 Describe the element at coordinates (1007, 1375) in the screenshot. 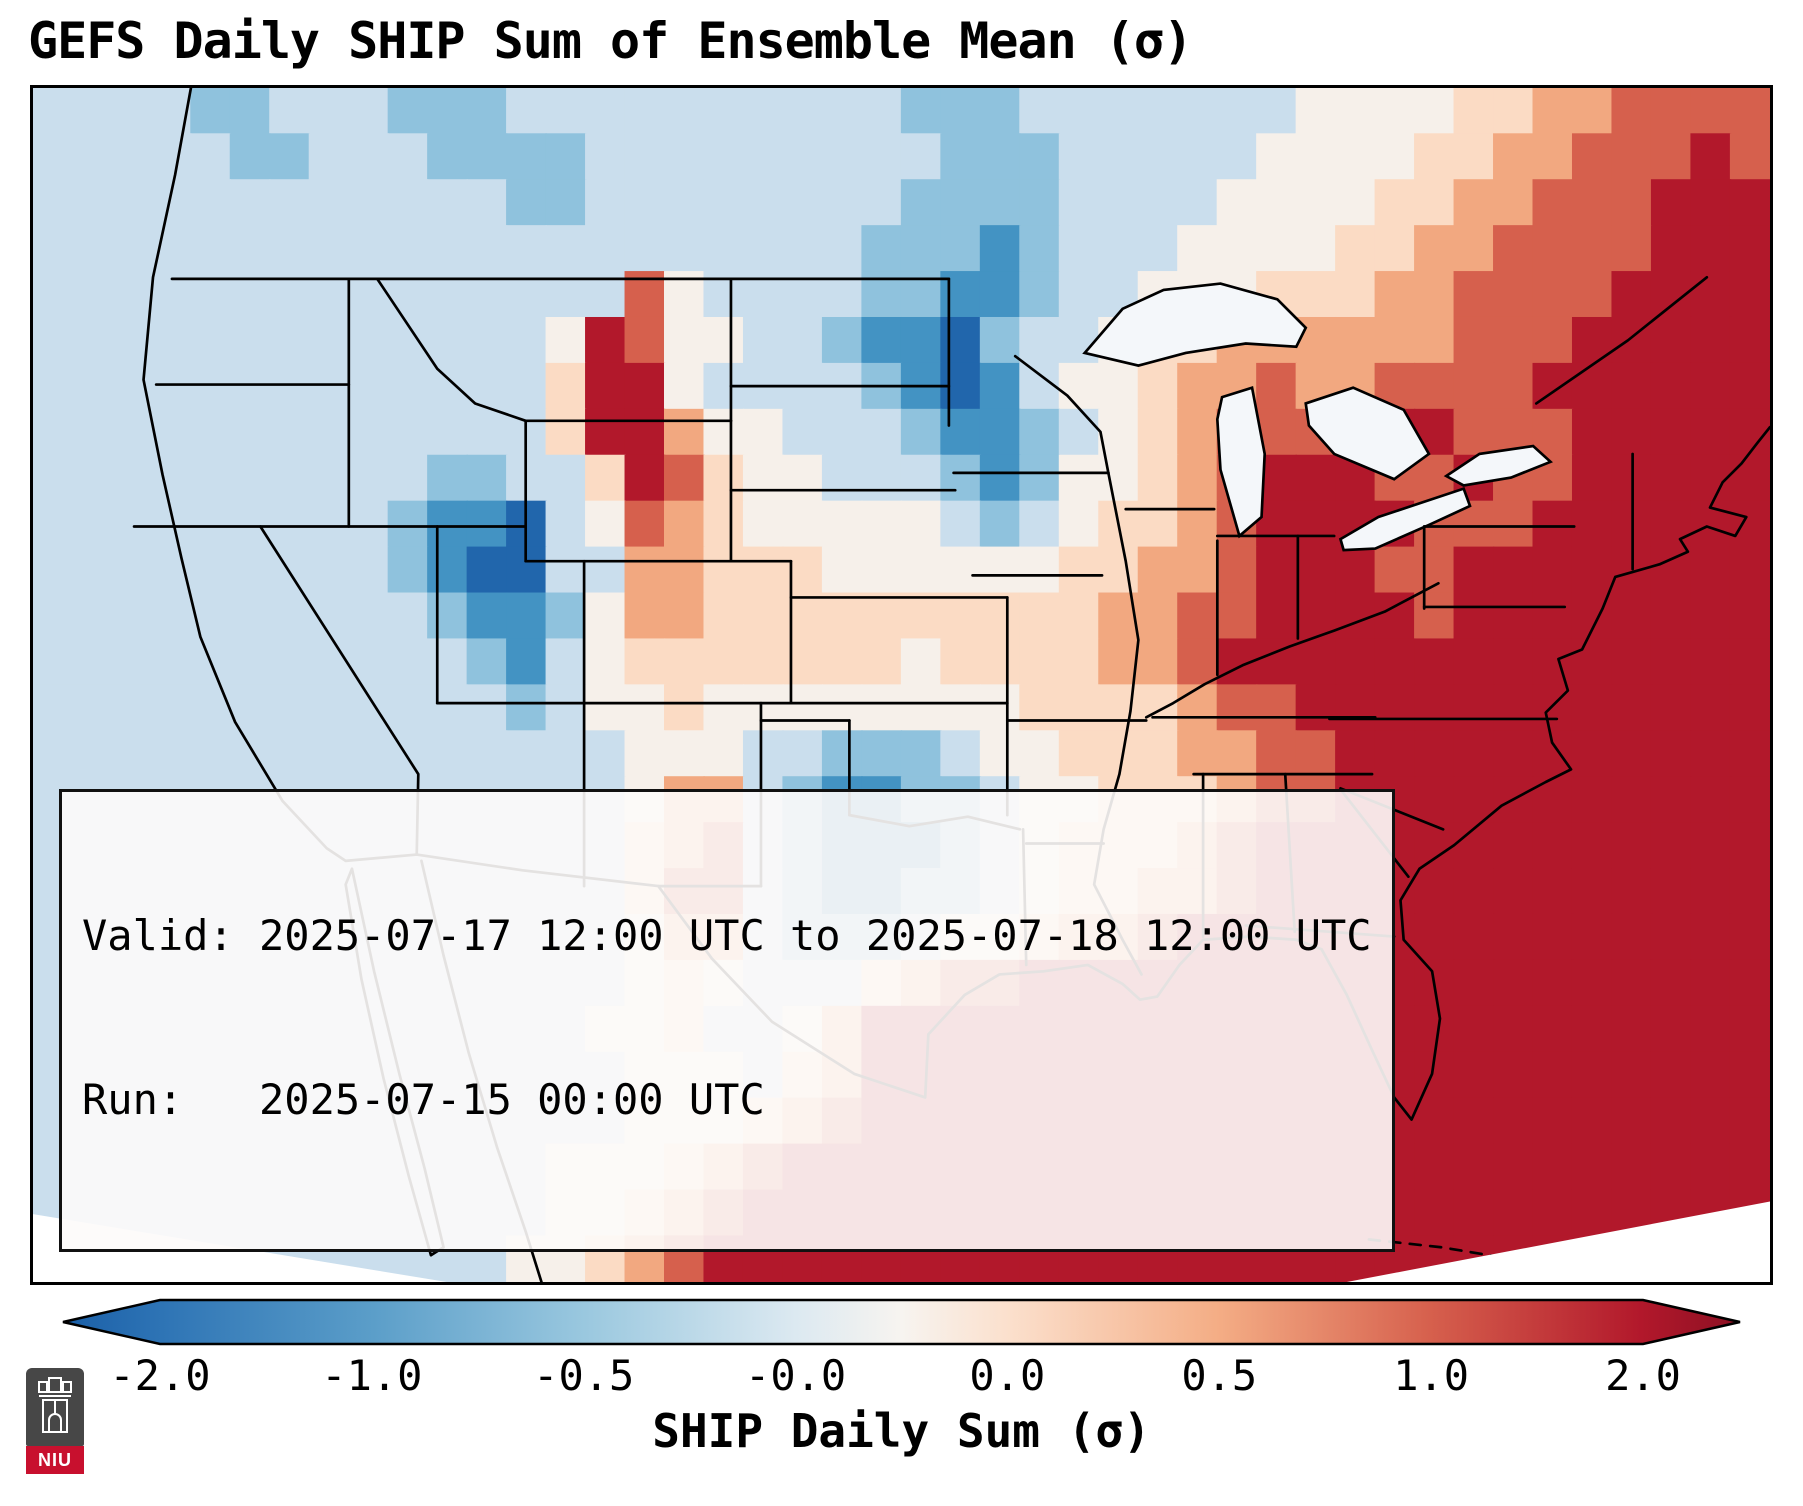

I see `colorbar-tick-label: 0.0` at that location.